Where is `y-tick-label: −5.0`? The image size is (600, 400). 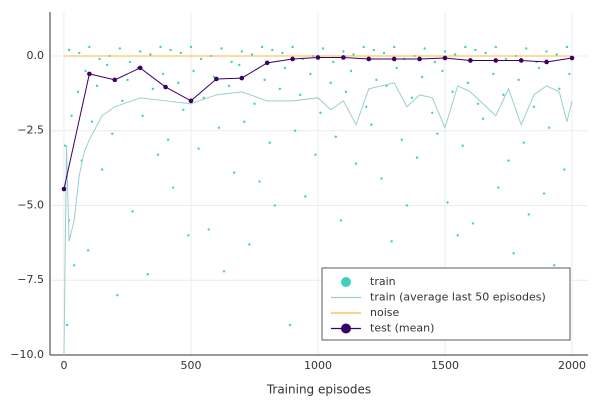
y-tick-label: −5.0 is located at coordinates (30, 204).